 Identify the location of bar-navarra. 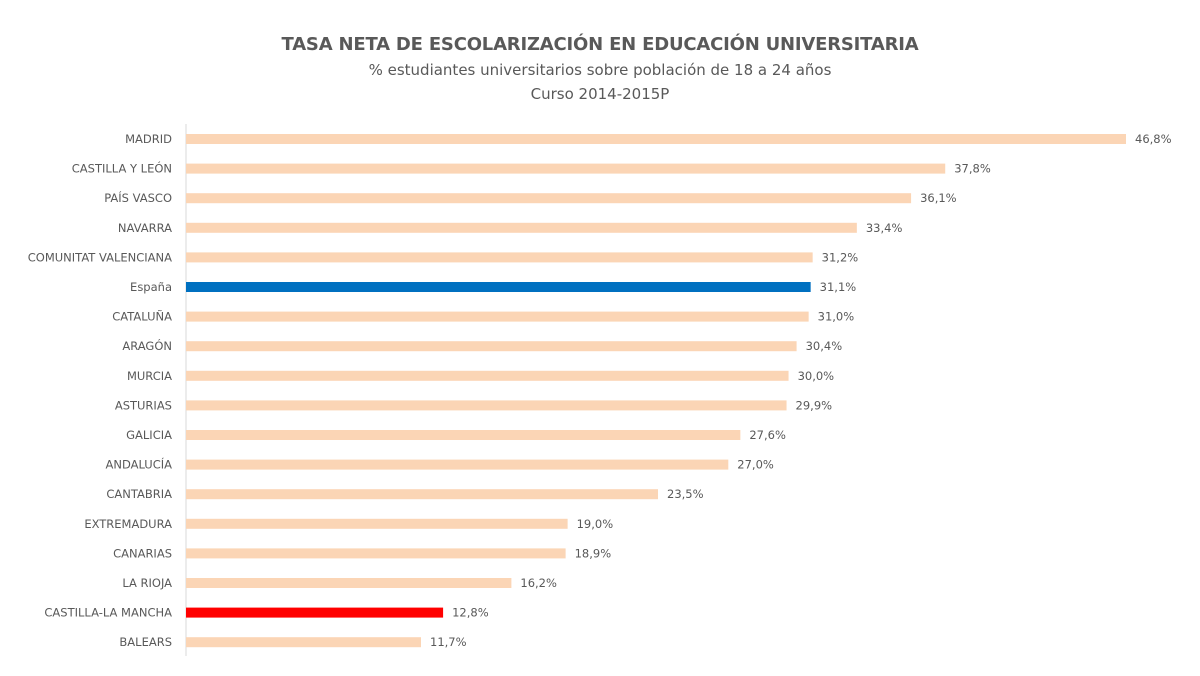
(521, 227).